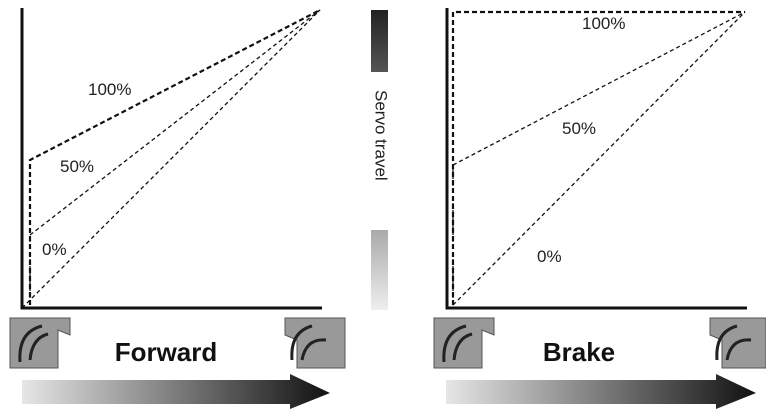 This screenshot has width=766, height=409. I want to click on servo-axis: Servo travel, so click(381, 160).